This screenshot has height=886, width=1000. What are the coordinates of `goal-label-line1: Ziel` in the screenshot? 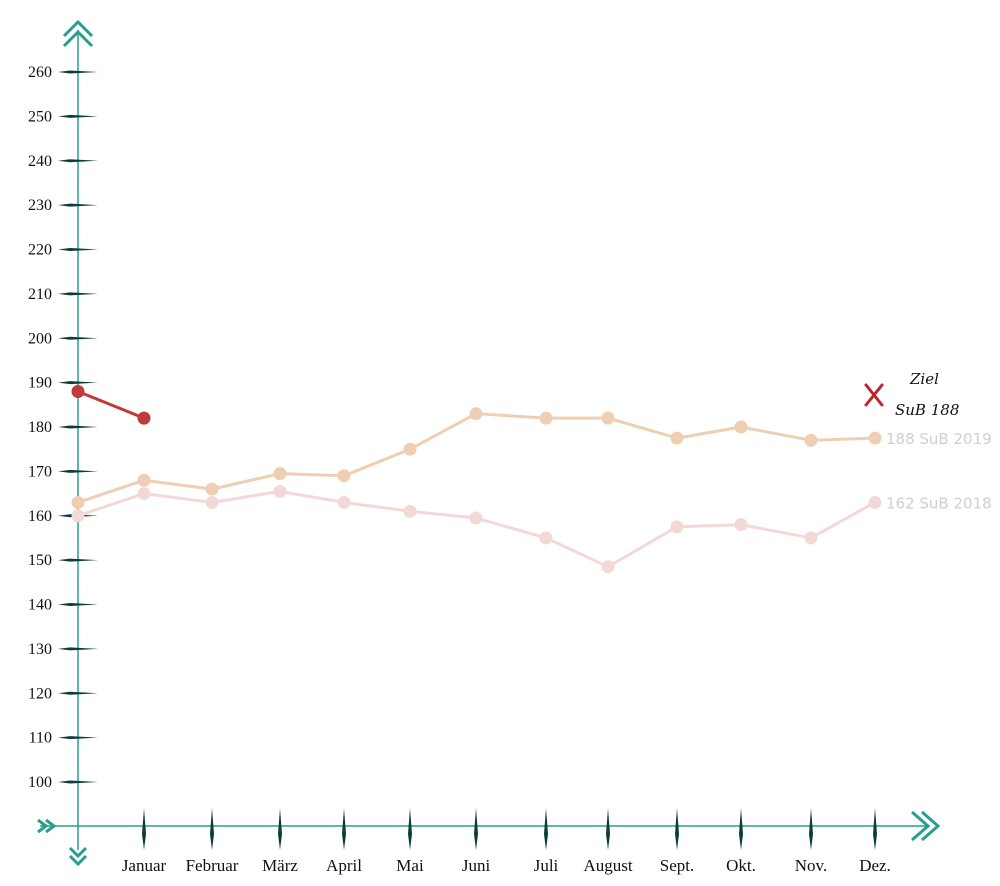 It's located at (924, 379).